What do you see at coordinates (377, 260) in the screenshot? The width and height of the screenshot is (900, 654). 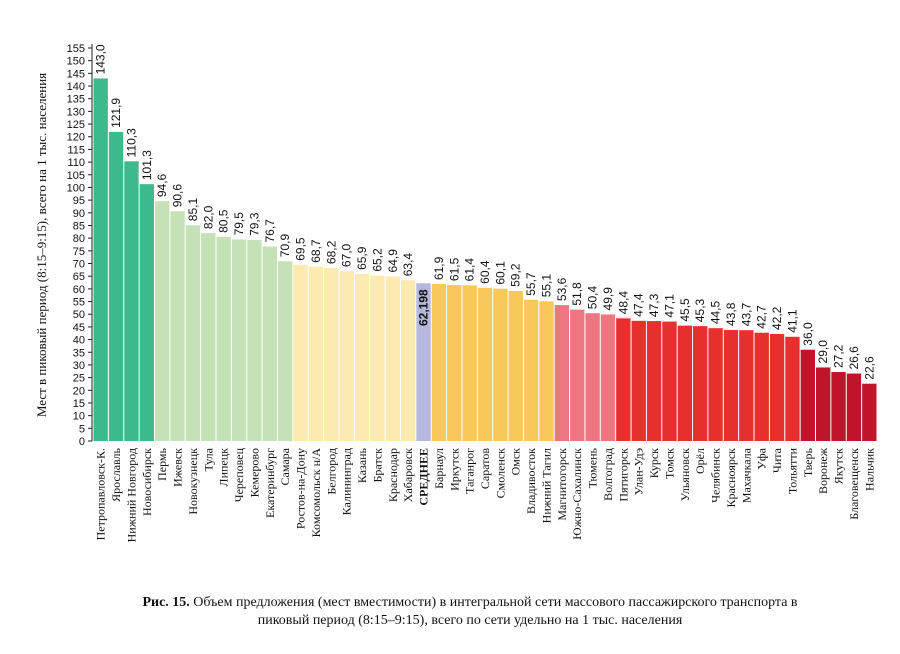 I see `value-label: 65,2` at bounding box center [377, 260].